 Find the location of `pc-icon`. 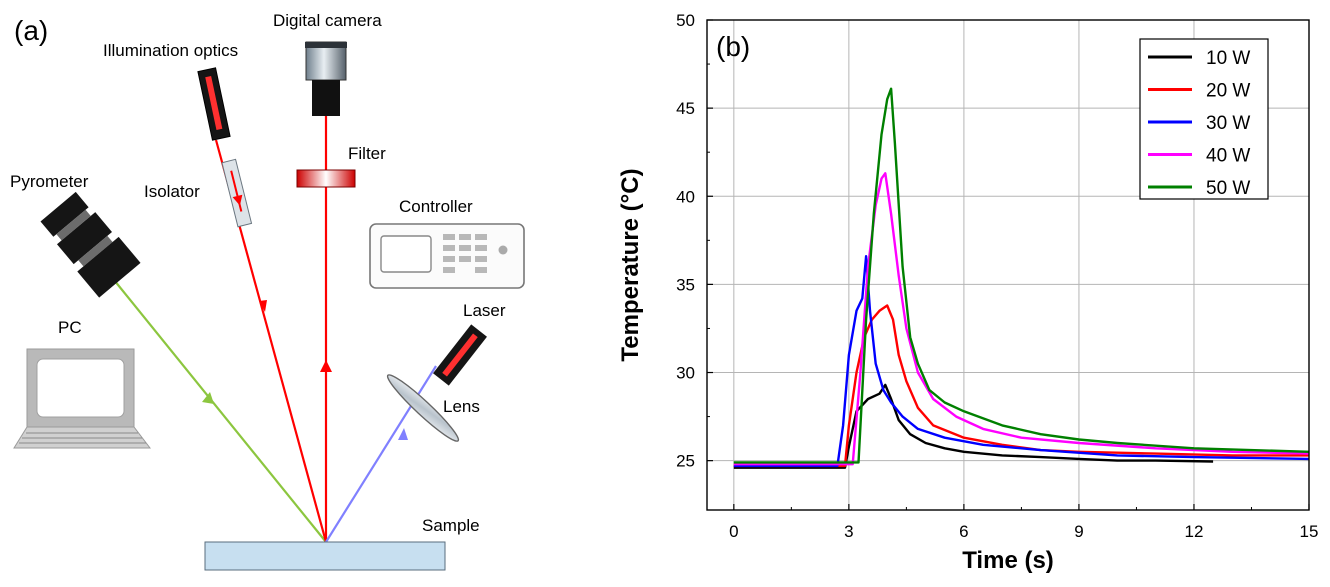

pc-icon is located at coordinates (82, 398).